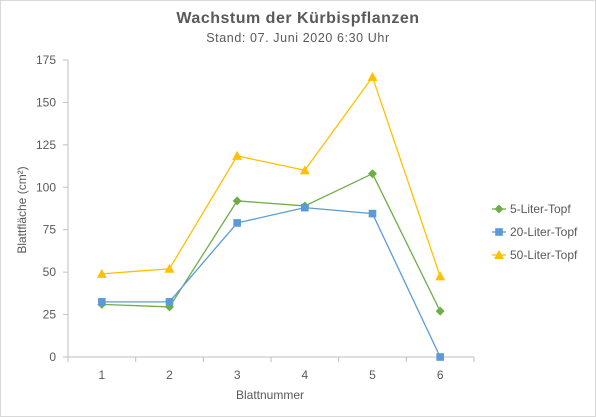 This screenshot has height=417, width=596. Describe the element at coordinates (46, 60) in the screenshot. I see `y-tick-label: 175` at that location.